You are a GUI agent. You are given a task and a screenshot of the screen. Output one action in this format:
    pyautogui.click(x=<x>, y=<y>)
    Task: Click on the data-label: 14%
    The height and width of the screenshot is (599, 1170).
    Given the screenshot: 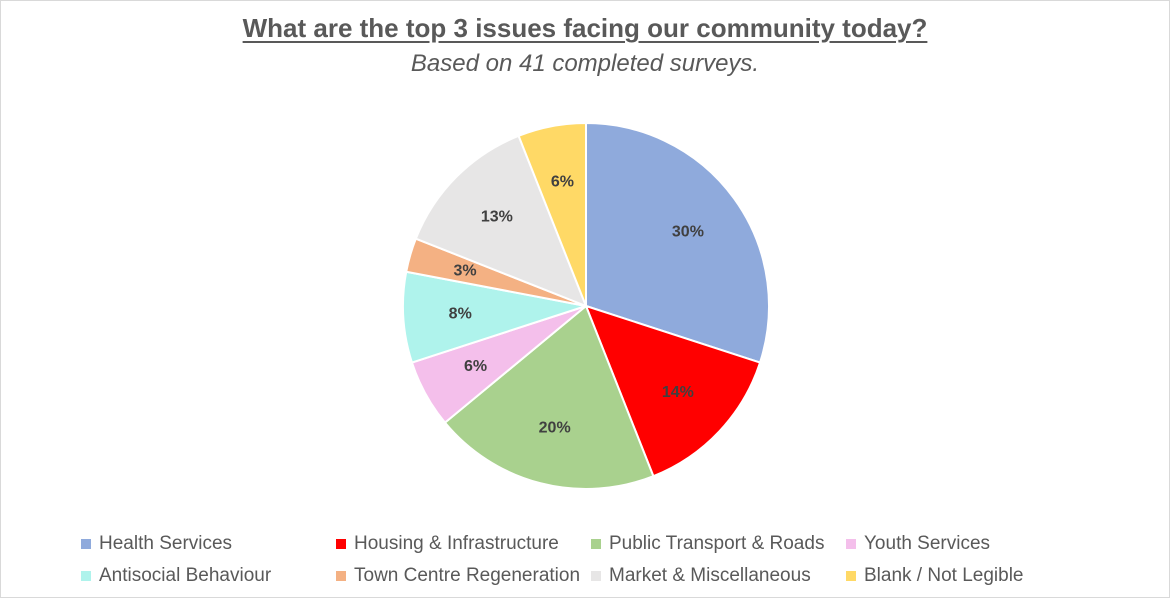 What is the action you would take?
    pyautogui.click(x=678, y=392)
    